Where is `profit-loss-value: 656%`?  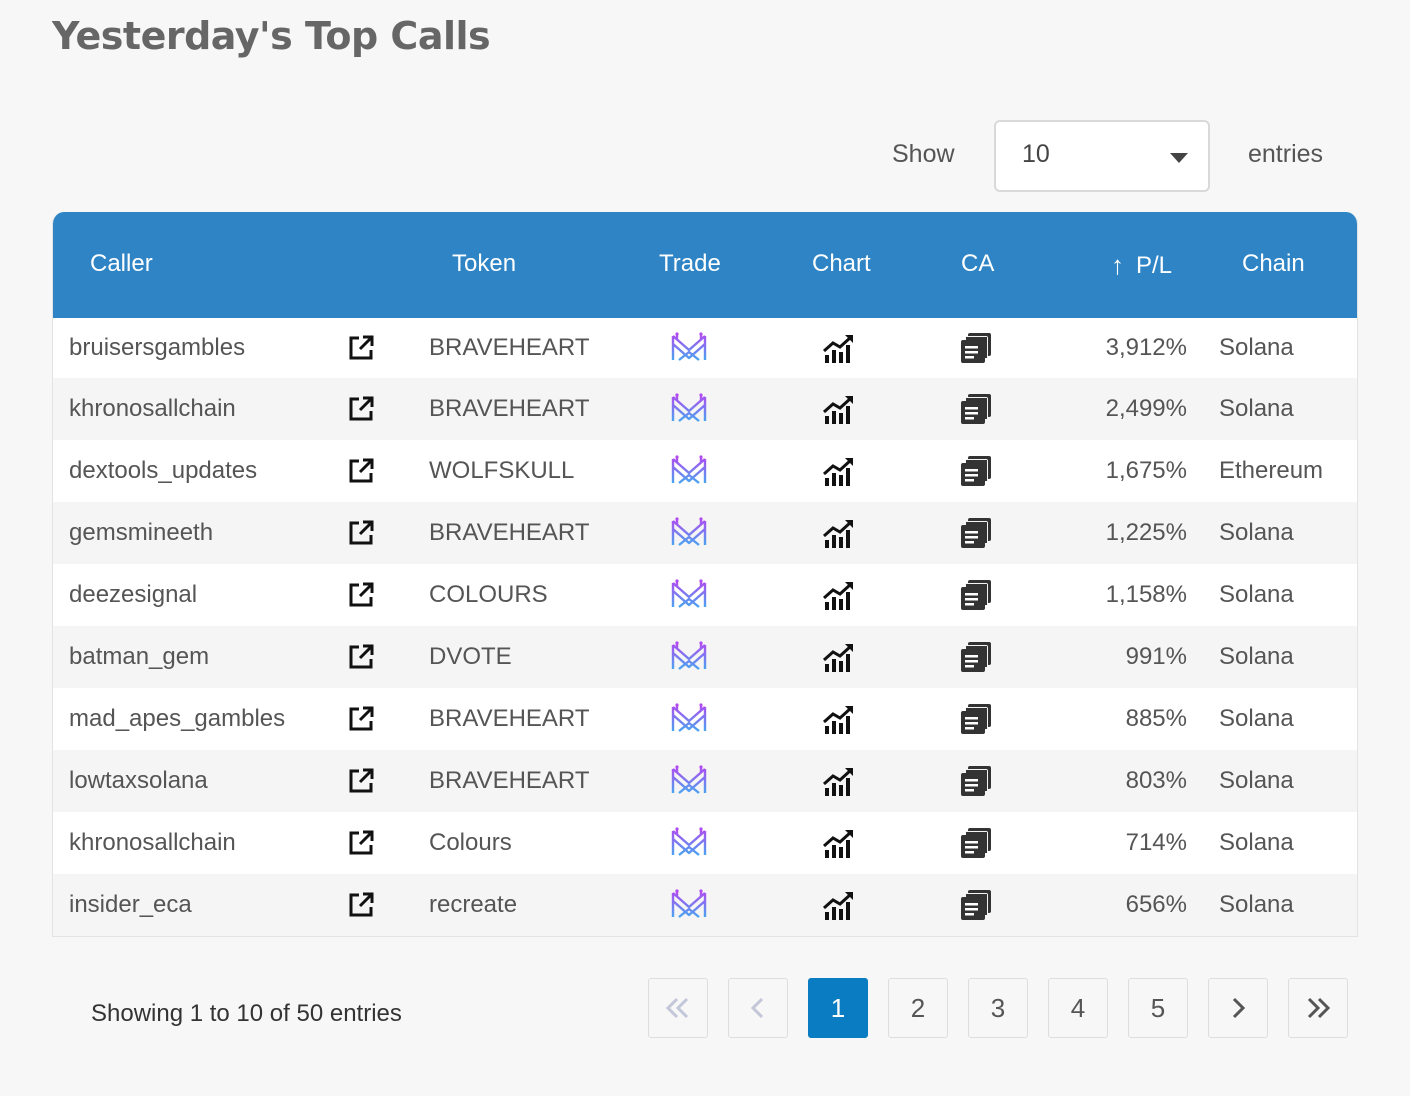 profit-loss-value: 656% is located at coordinates (1156, 904).